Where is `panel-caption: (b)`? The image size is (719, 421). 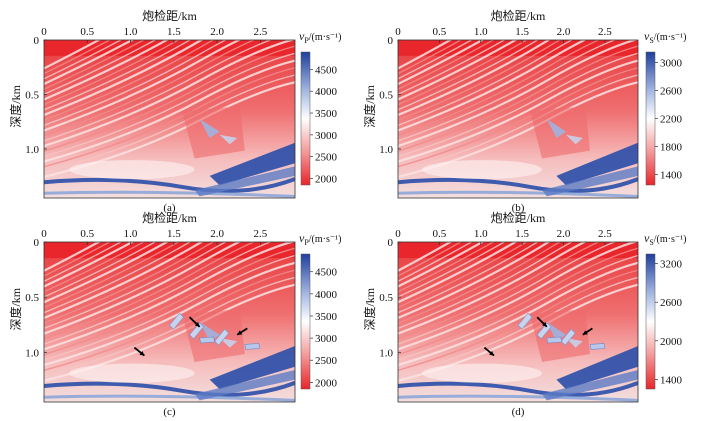
panel-caption: (b) is located at coordinates (518, 208).